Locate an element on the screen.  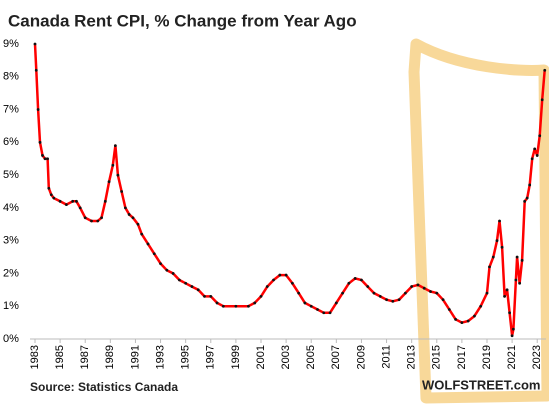
y-tick-label: 4% is located at coordinates (11, 208).